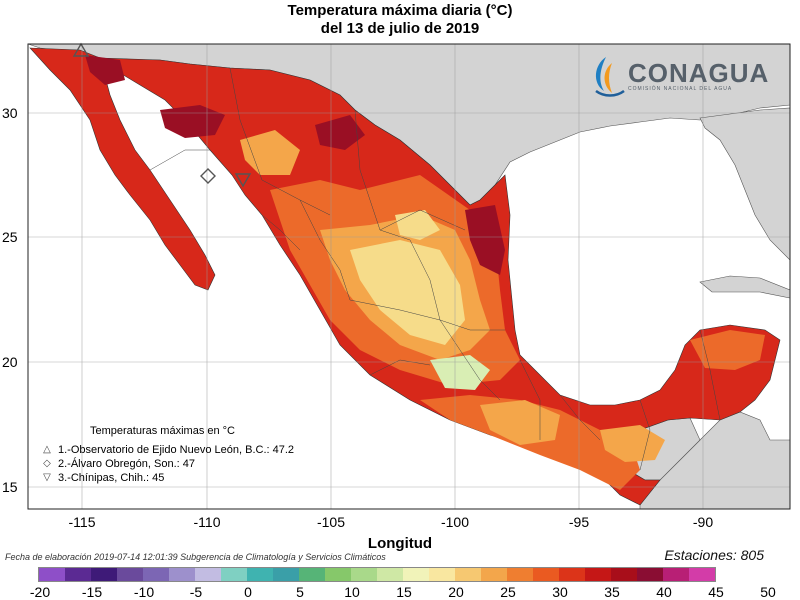 Image resolution: width=800 pixels, height=600 pixels. I want to click on conagua-logo: CONAGUA COMISIÓN NACIONAL DEL AGUA, so click(698, 76).